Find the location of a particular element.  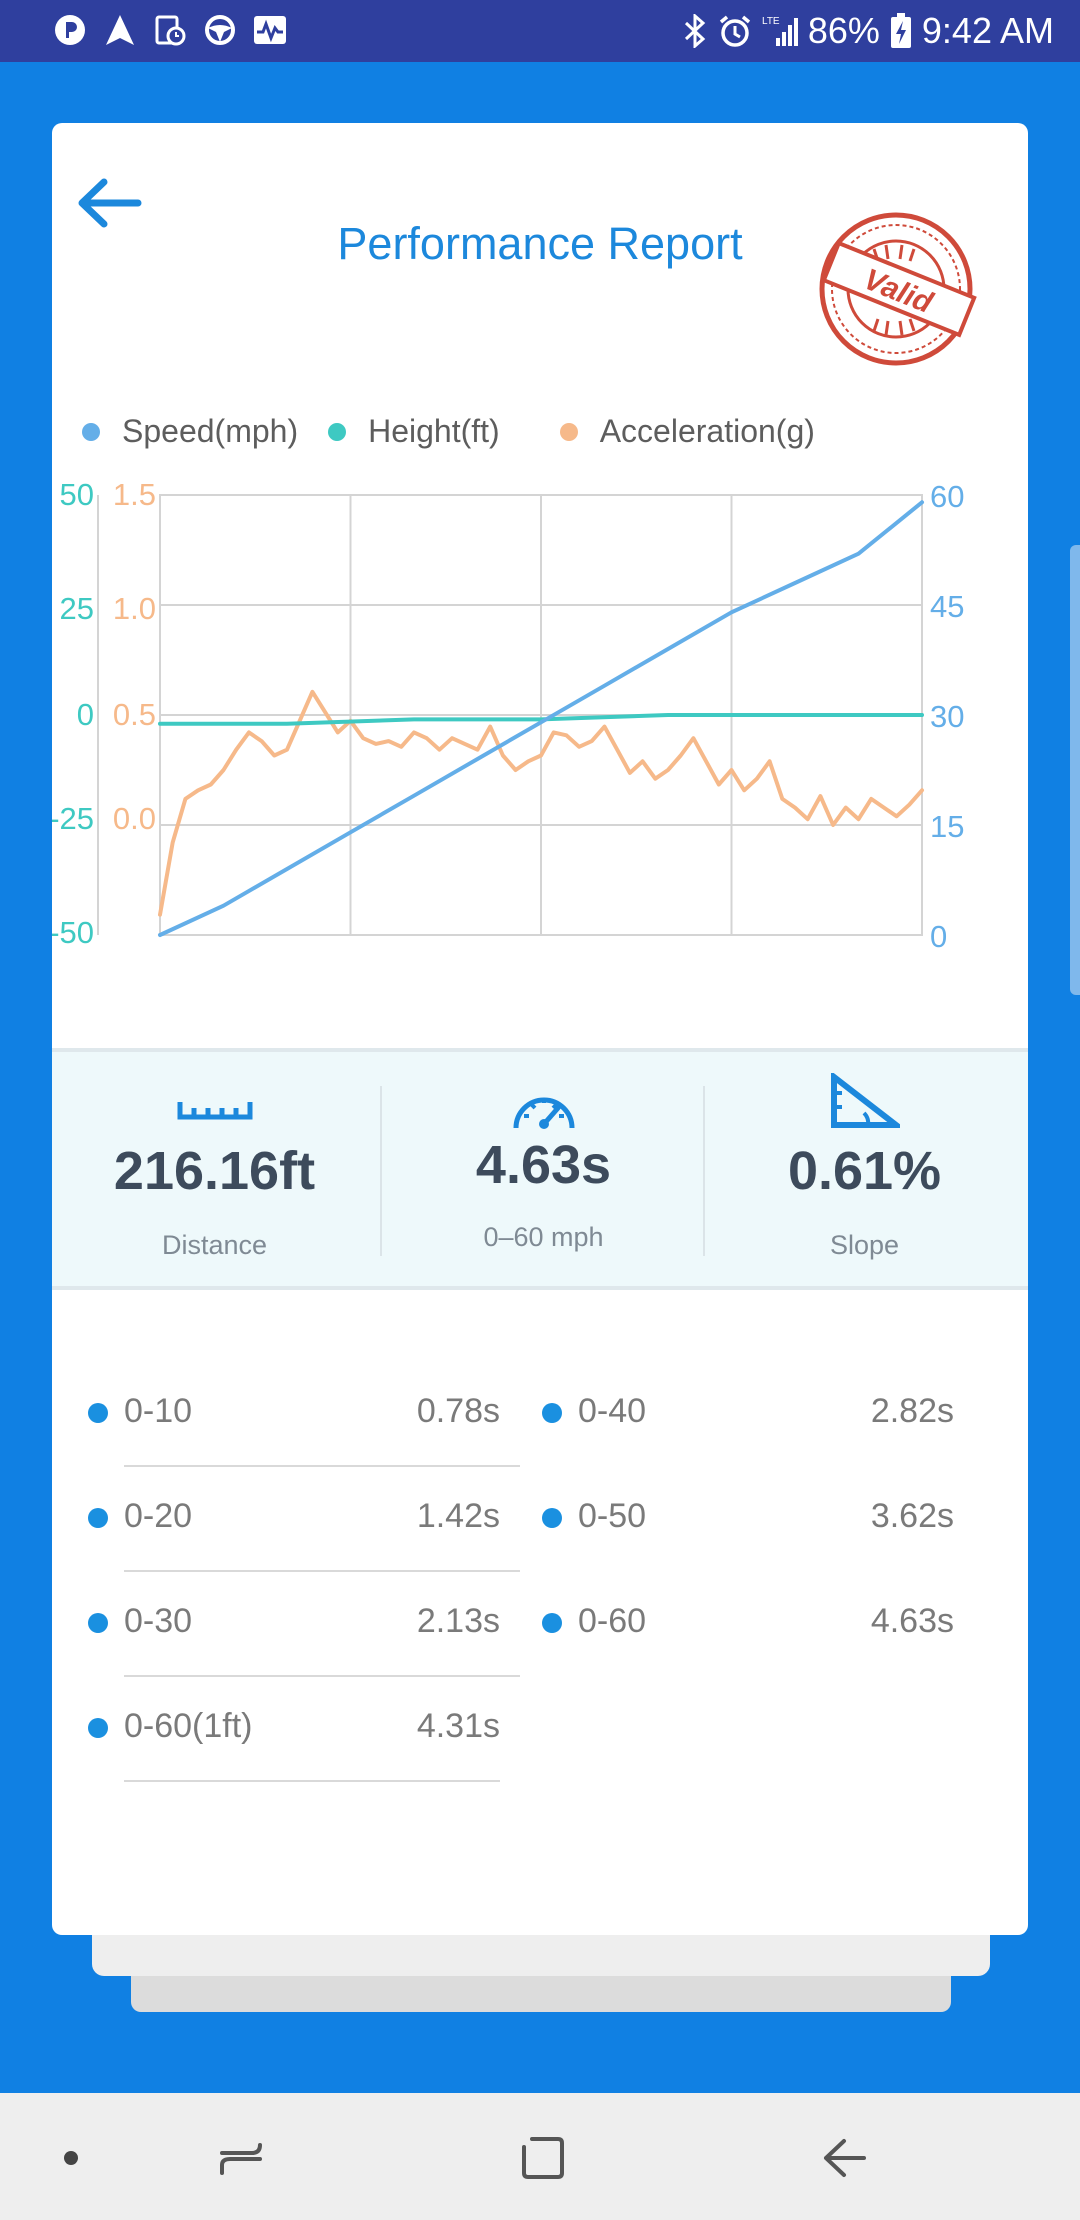

back-icon is located at coordinates (845, 2158).